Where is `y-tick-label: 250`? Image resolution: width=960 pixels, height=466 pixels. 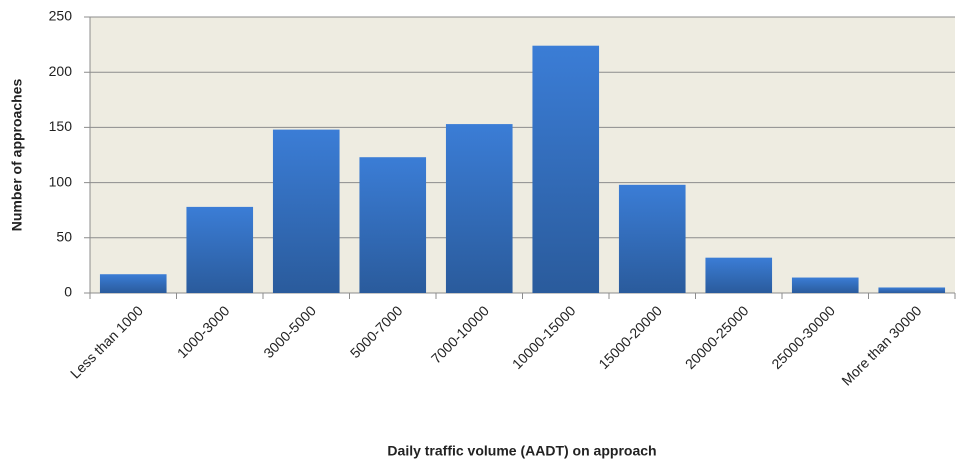
y-tick-label: 250 is located at coordinates (61, 16).